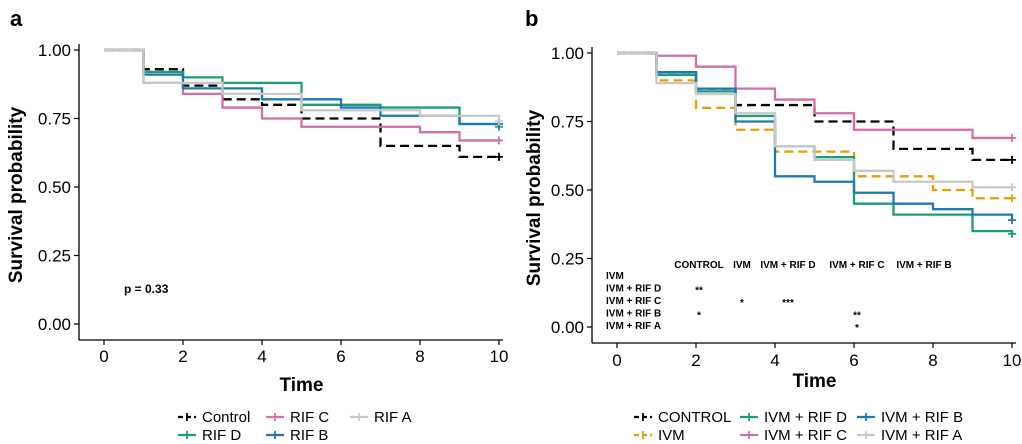 This screenshot has width=1022, height=444. Describe the element at coordinates (856, 265) in the screenshot. I see `significance-column-header: IVM + RIF C` at that location.